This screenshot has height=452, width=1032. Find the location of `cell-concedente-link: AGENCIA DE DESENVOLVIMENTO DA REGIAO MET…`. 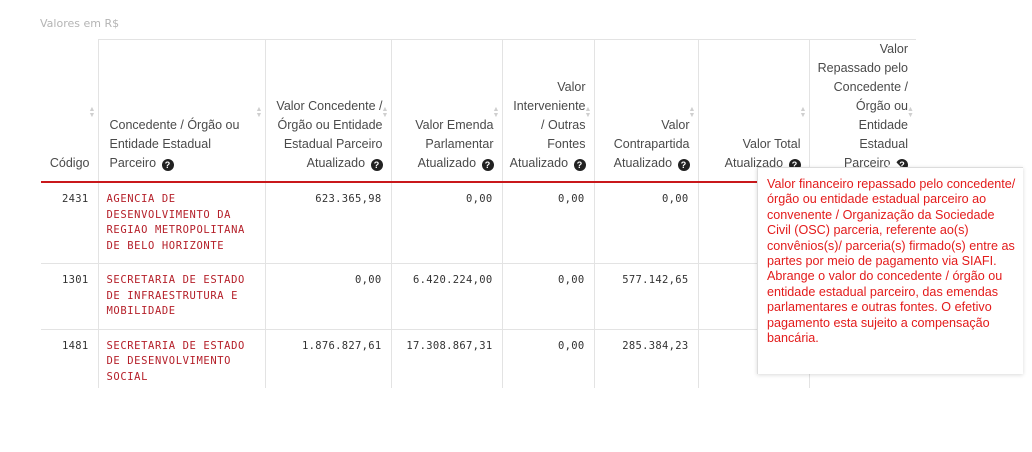

cell-concedente-link: AGENCIA DE DESENVOLVIMENTO DA REGIAO MET… is located at coordinates (181, 223).